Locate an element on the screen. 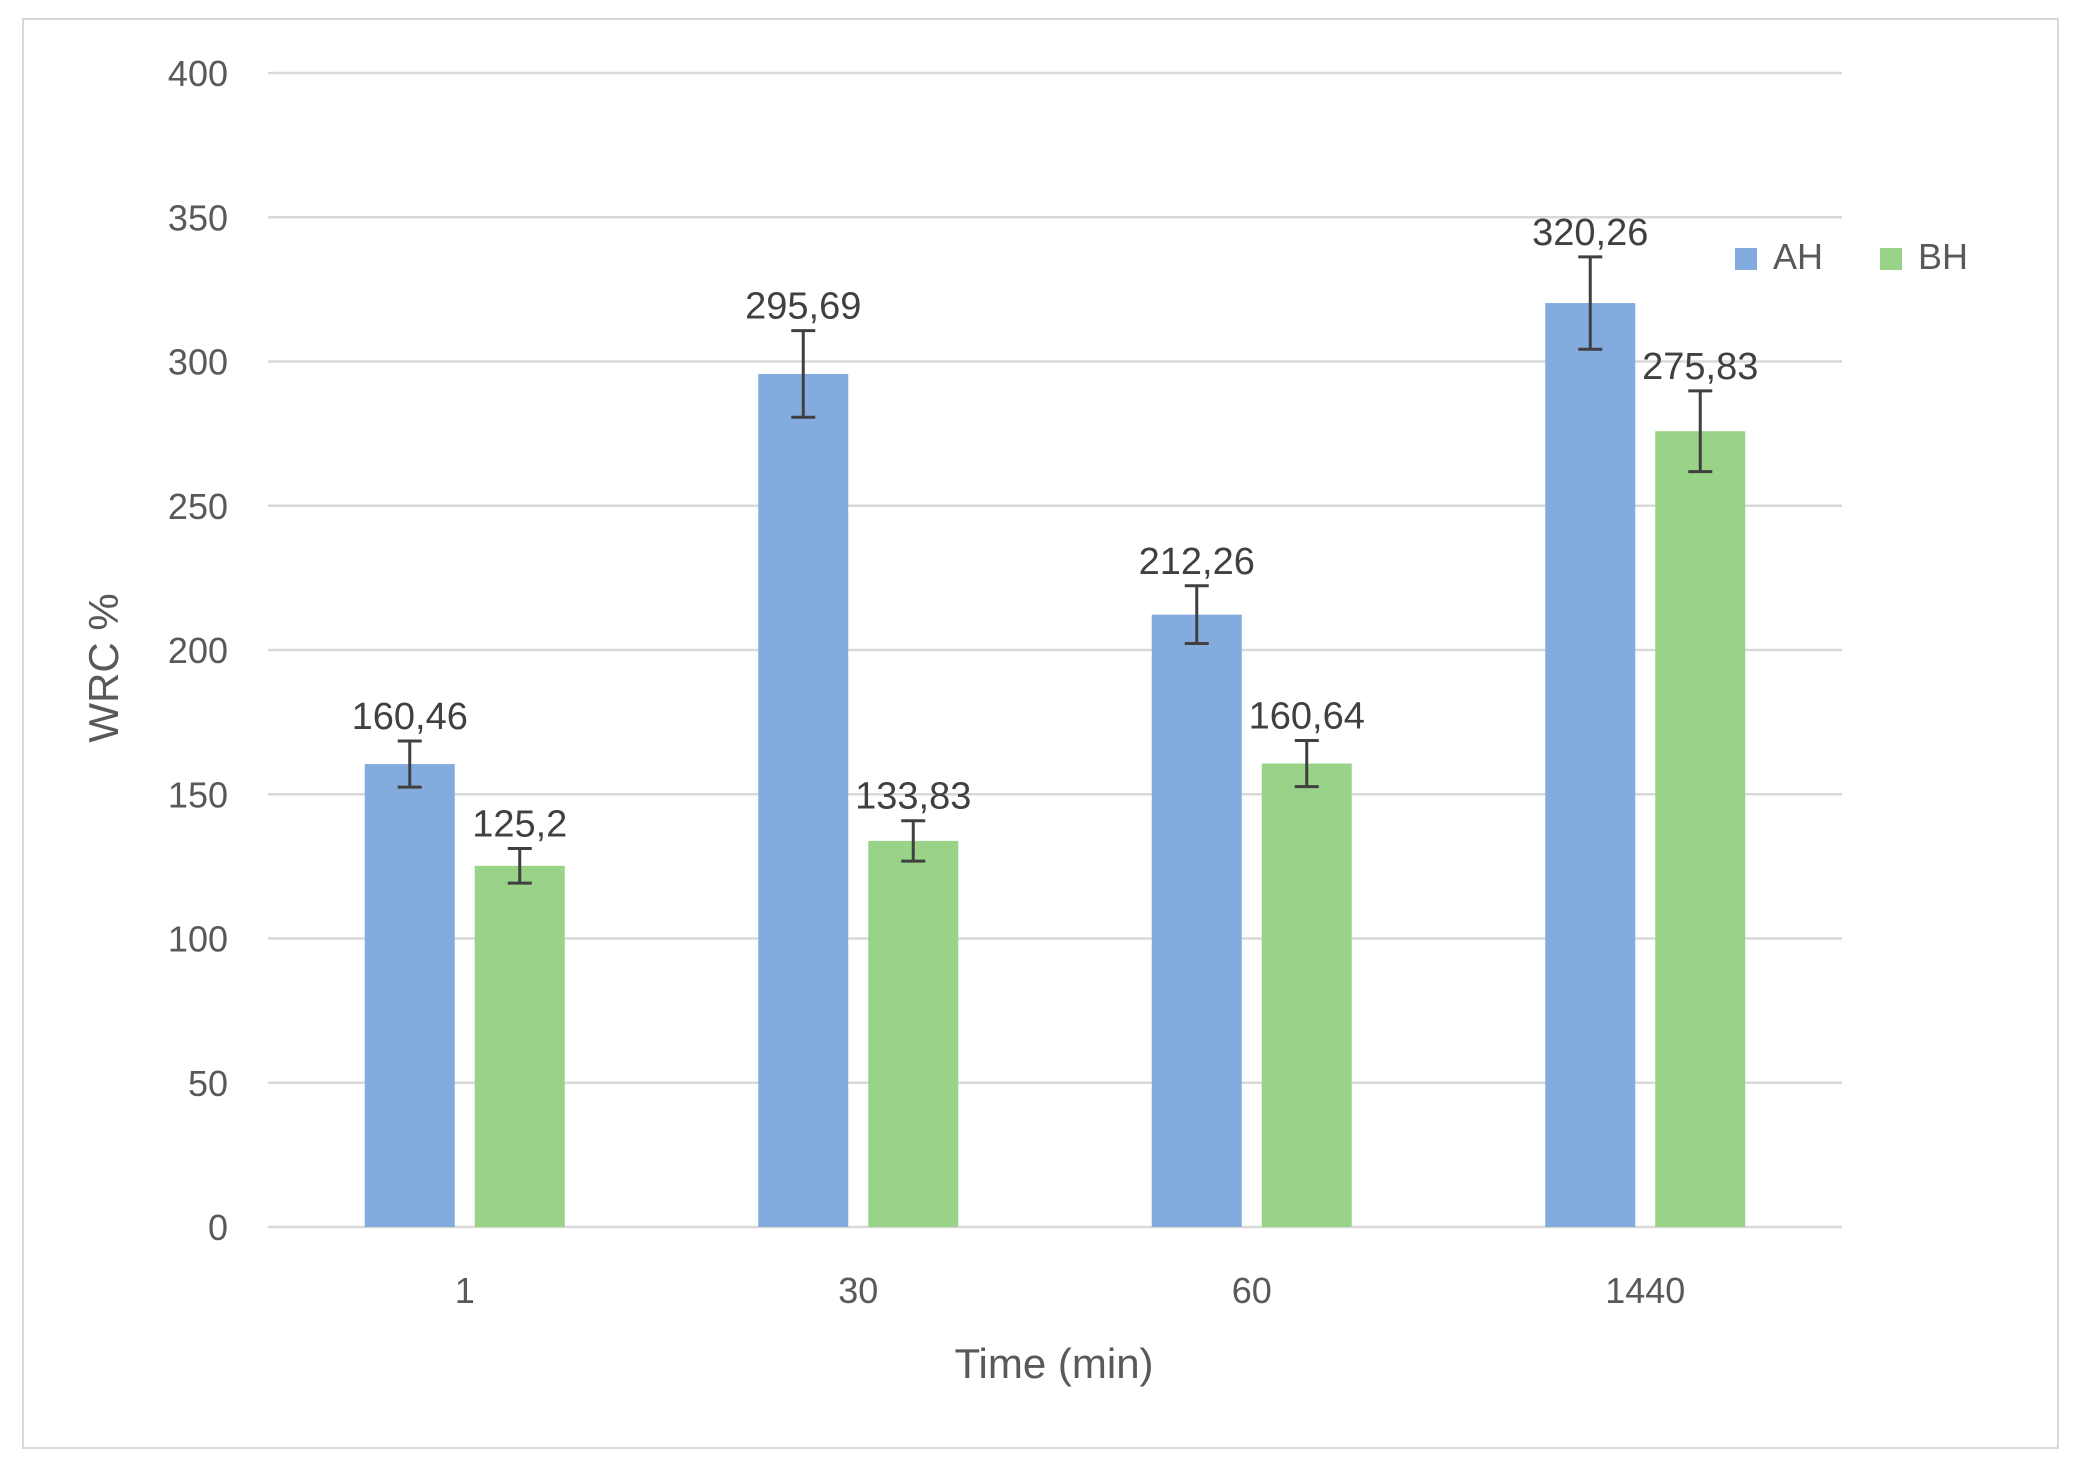 The height and width of the screenshot is (1472, 2076). data-label-AH-60: 212,26 is located at coordinates (1197, 562).